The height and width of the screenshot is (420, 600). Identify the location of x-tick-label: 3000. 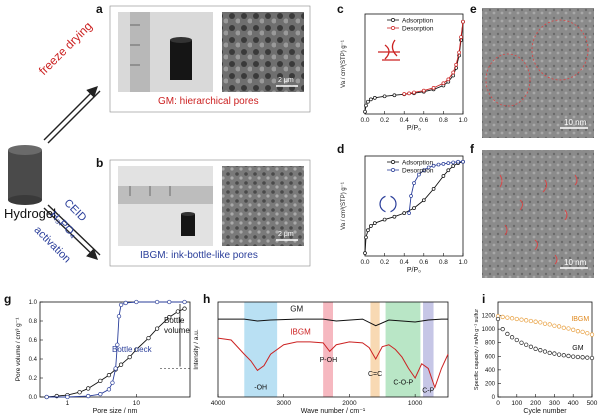
(283, 403).